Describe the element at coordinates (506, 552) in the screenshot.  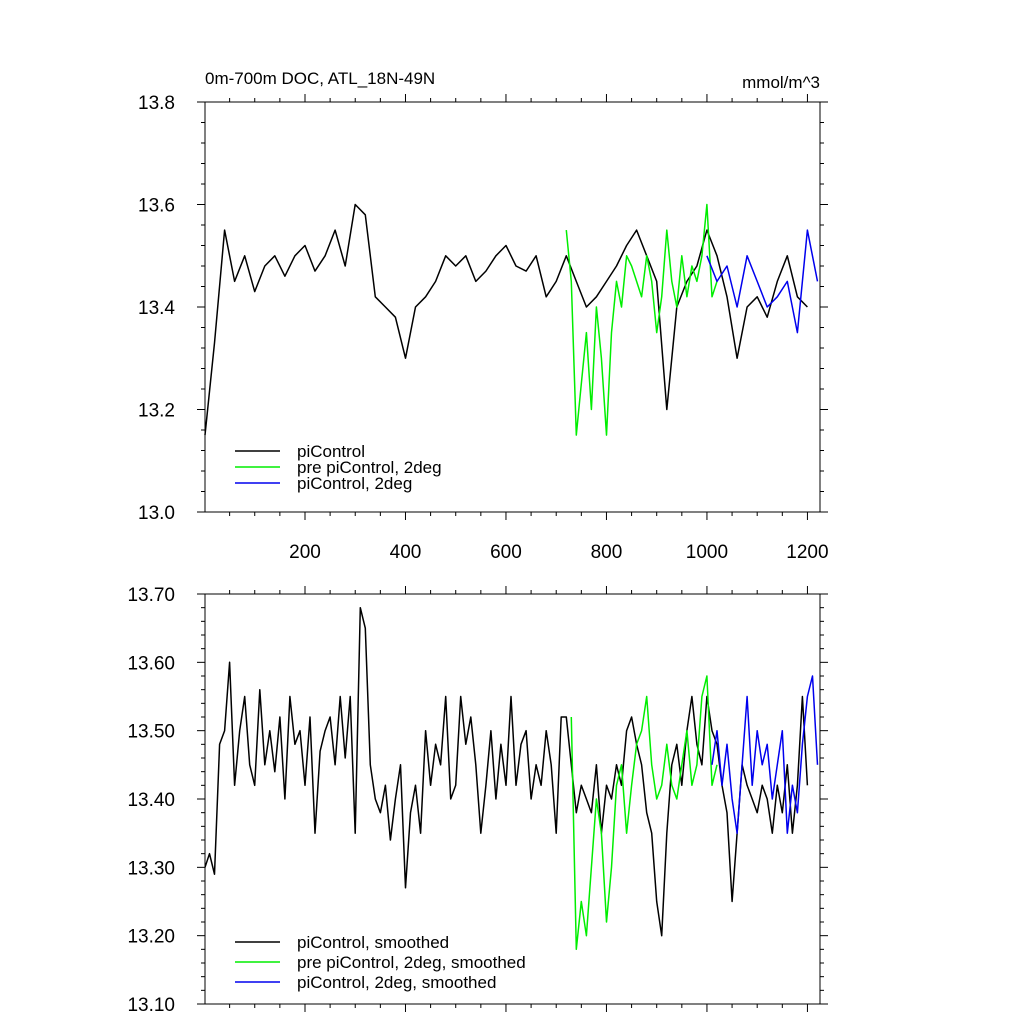
I see `x-tick-label: 600` at that location.